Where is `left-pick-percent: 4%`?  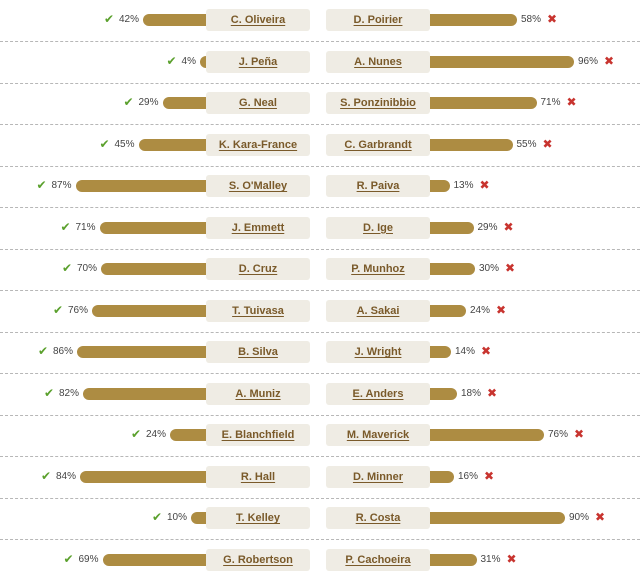
left-pick-percent: 4% is located at coordinates (188, 61).